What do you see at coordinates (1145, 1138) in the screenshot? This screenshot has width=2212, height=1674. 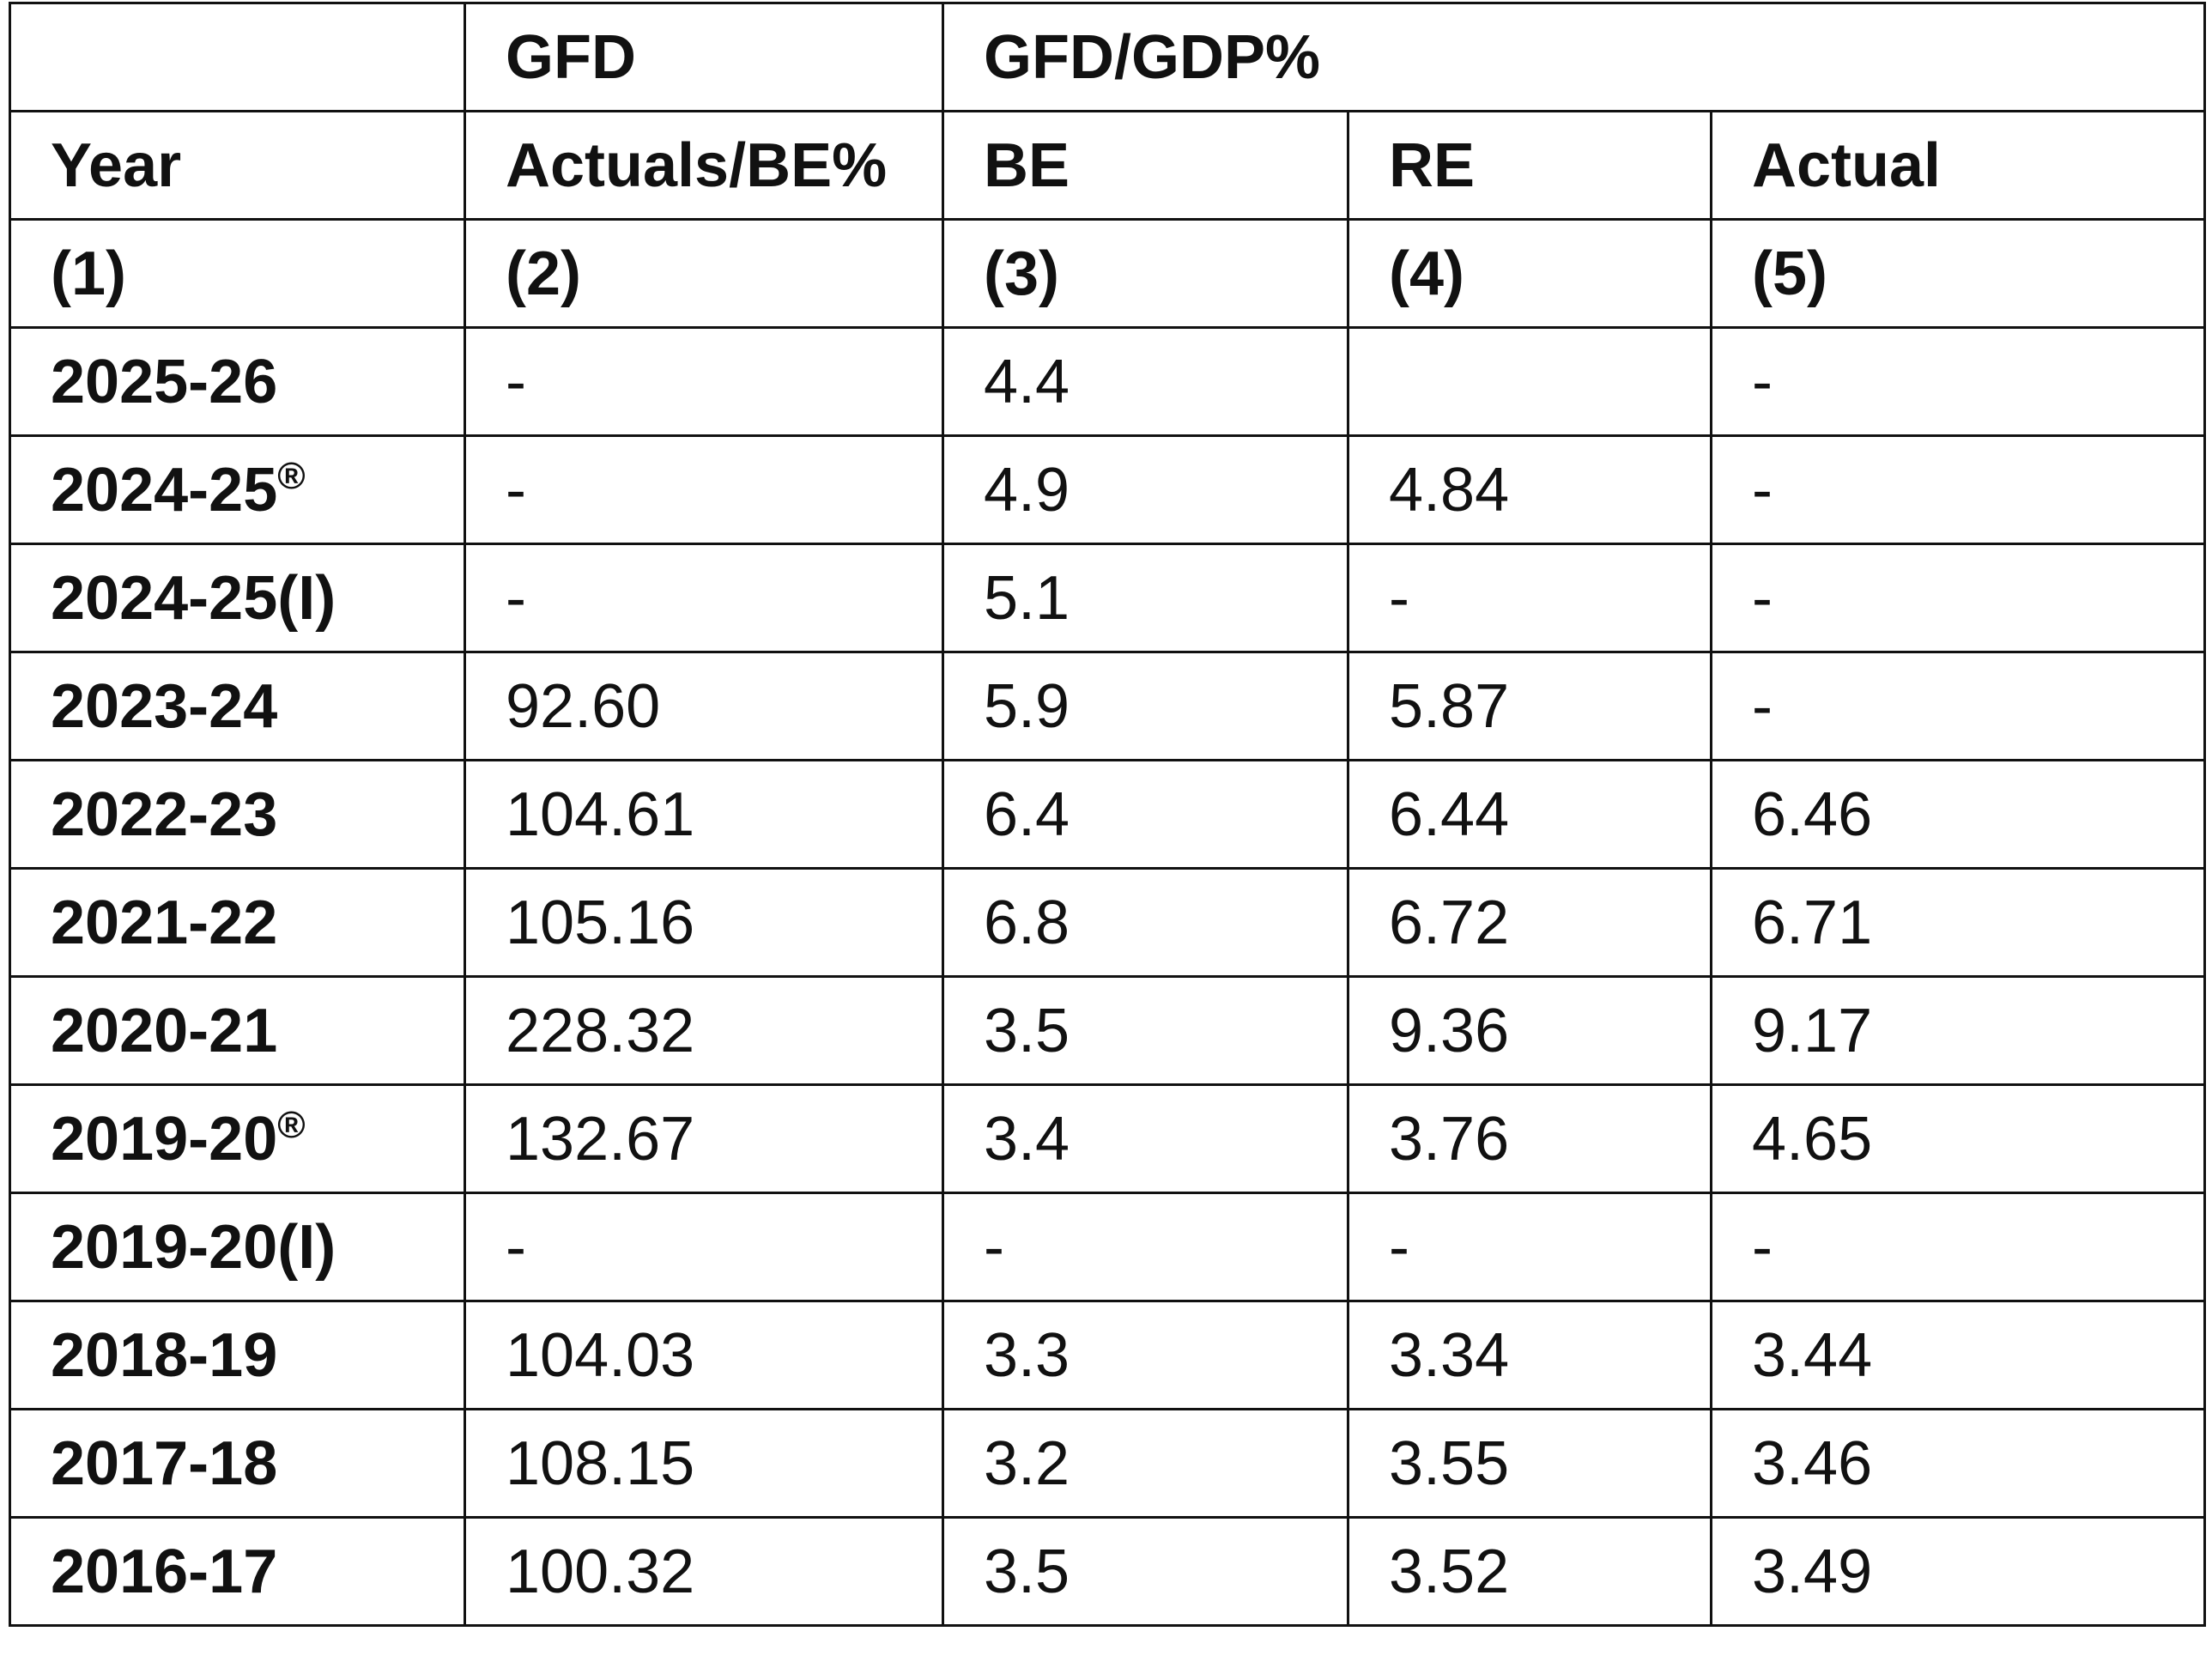 I see `be-cell: 3.4` at bounding box center [1145, 1138].